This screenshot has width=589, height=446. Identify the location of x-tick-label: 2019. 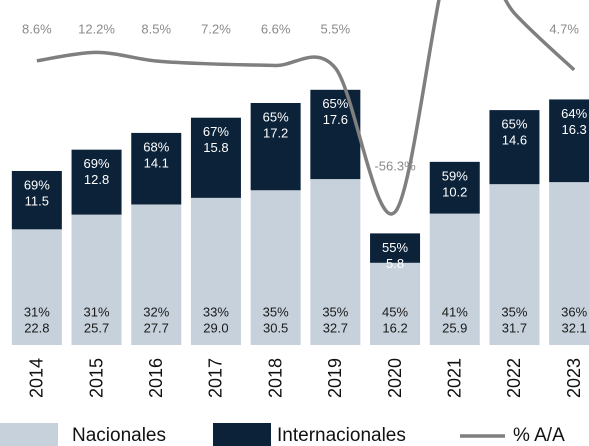
(335, 378).